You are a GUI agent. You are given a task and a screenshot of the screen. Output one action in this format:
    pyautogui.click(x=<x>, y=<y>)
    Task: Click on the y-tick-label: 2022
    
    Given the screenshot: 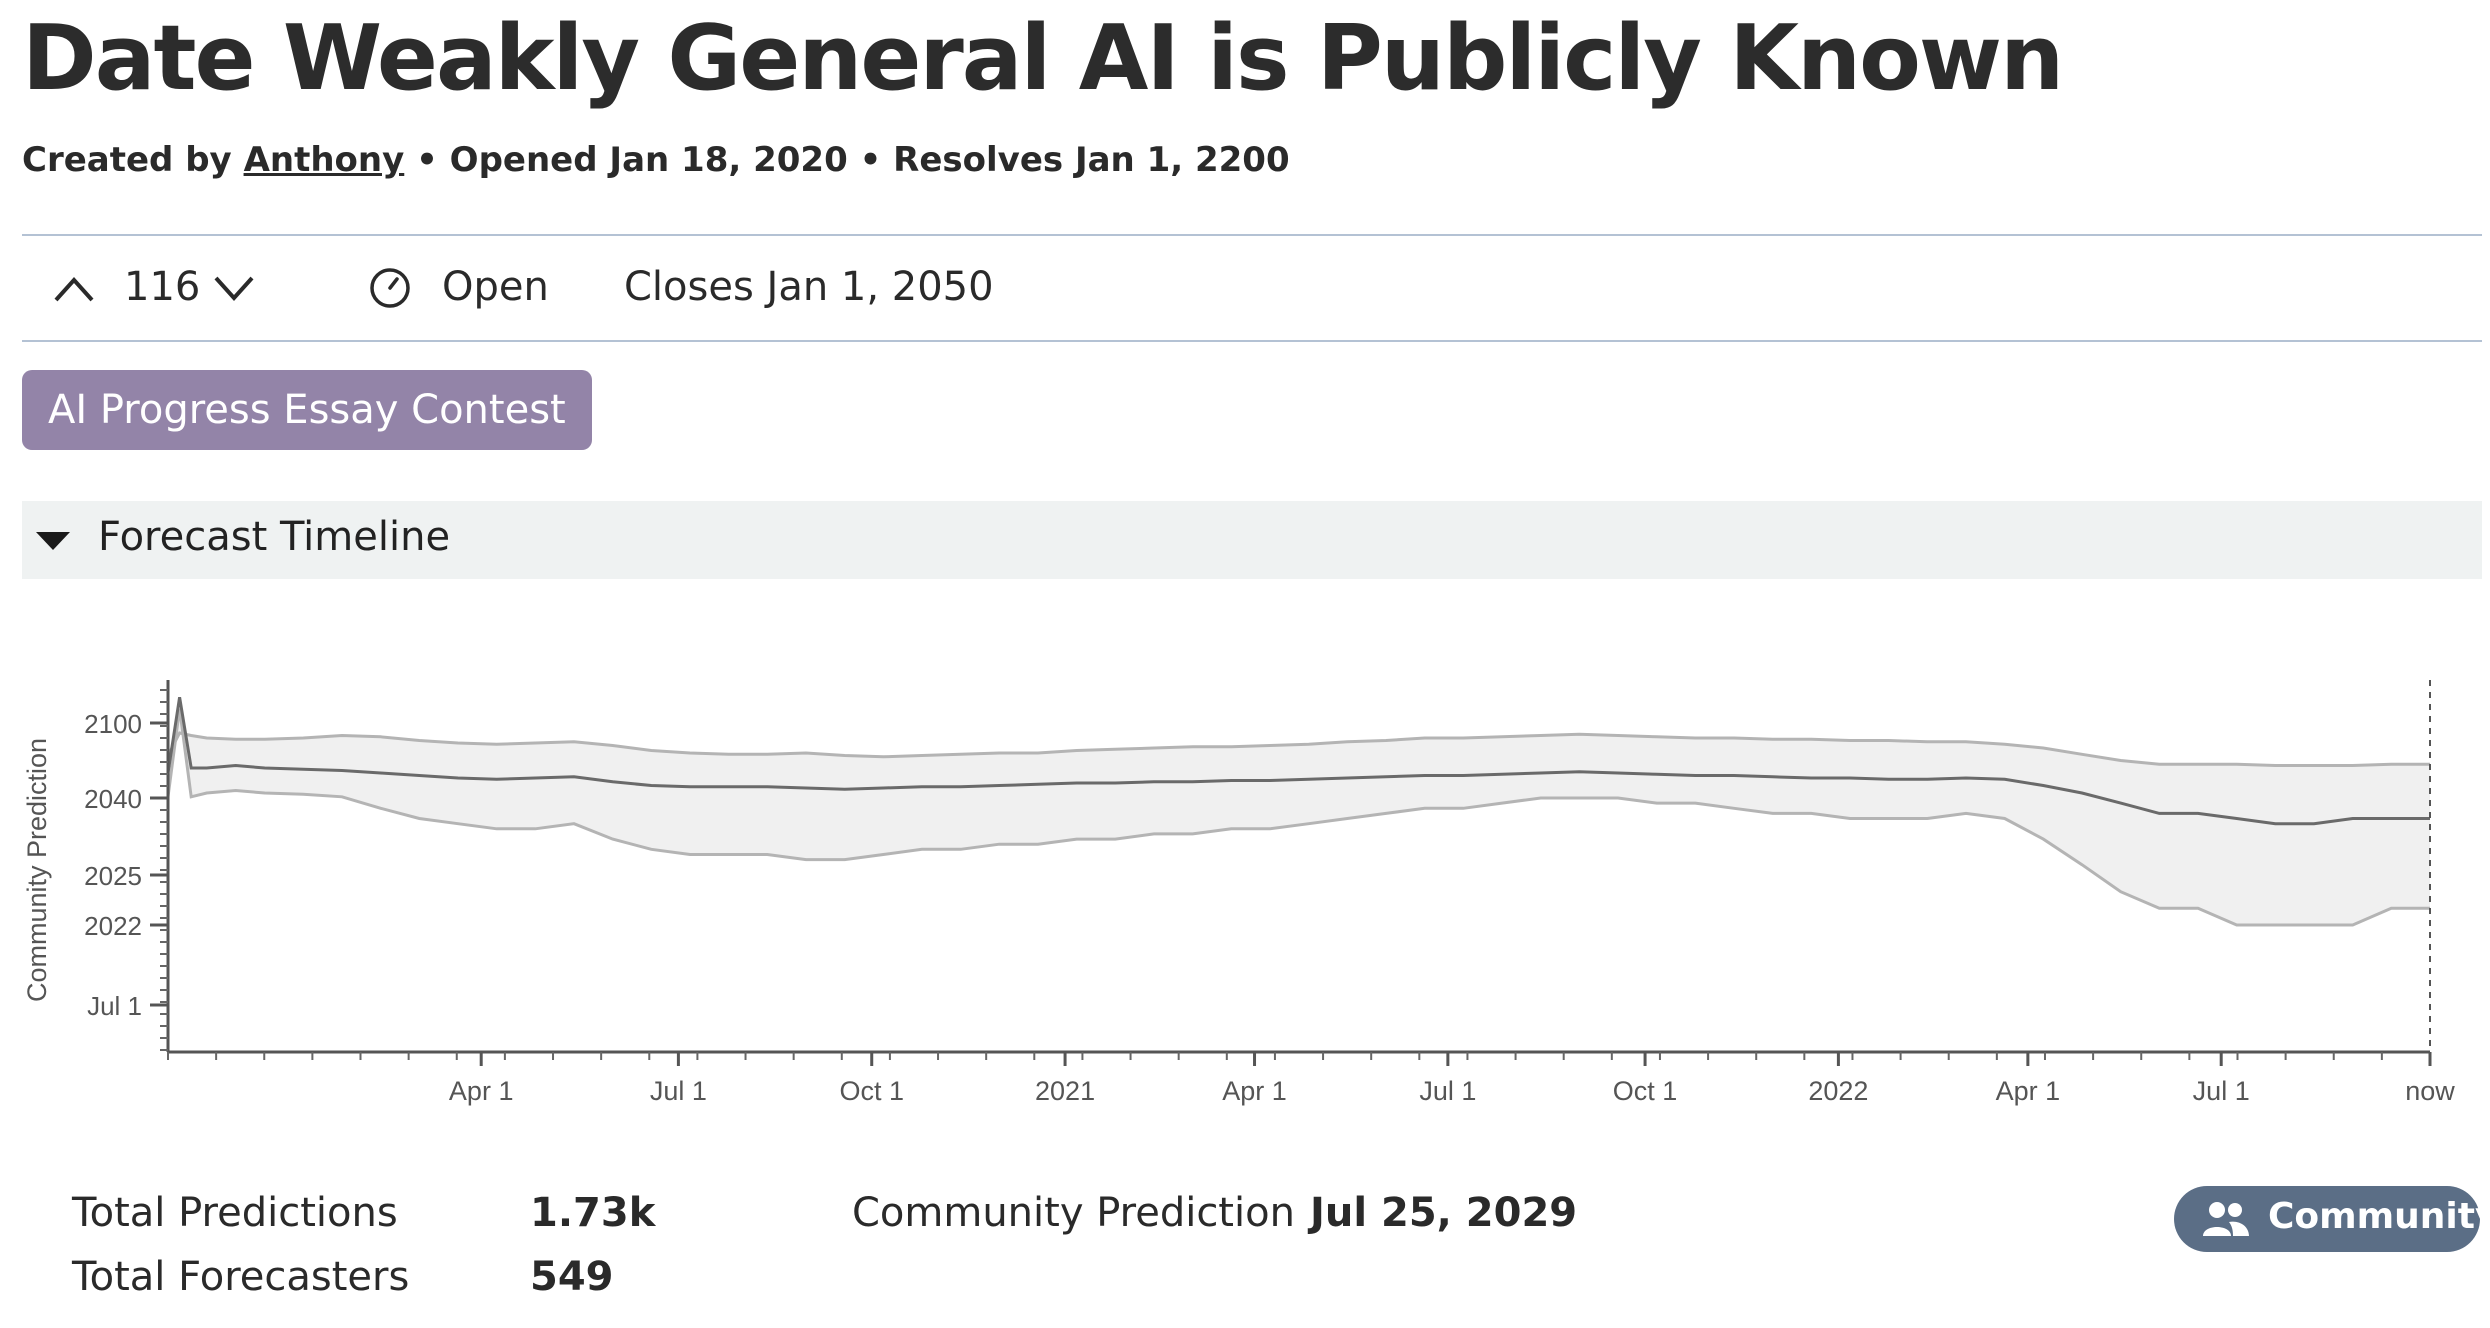 What is the action you would take?
    pyautogui.click(x=113, y=926)
    